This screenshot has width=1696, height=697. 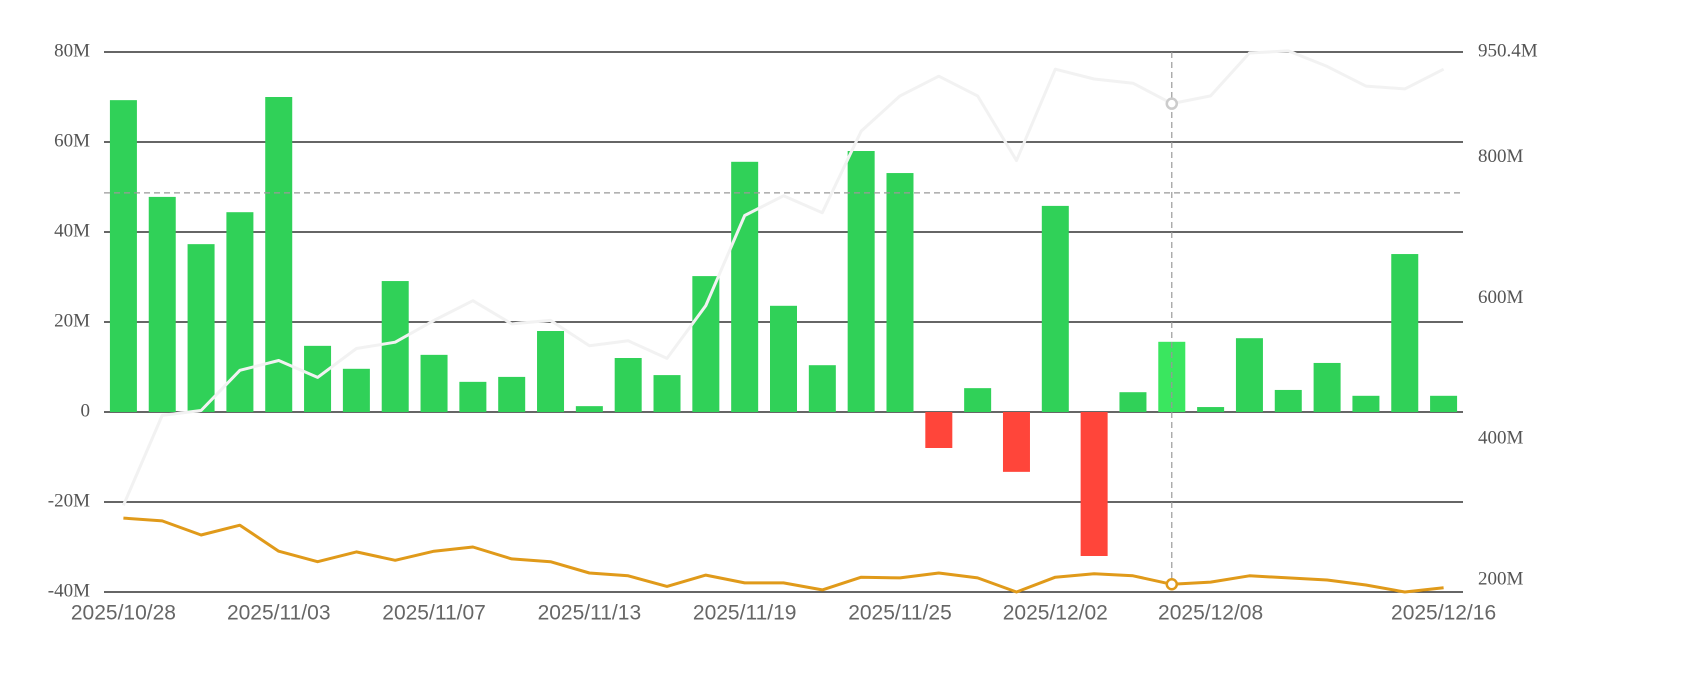 What do you see at coordinates (72, 230) in the screenshot?
I see `y-tick-label: 40M` at bounding box center [72, 230].